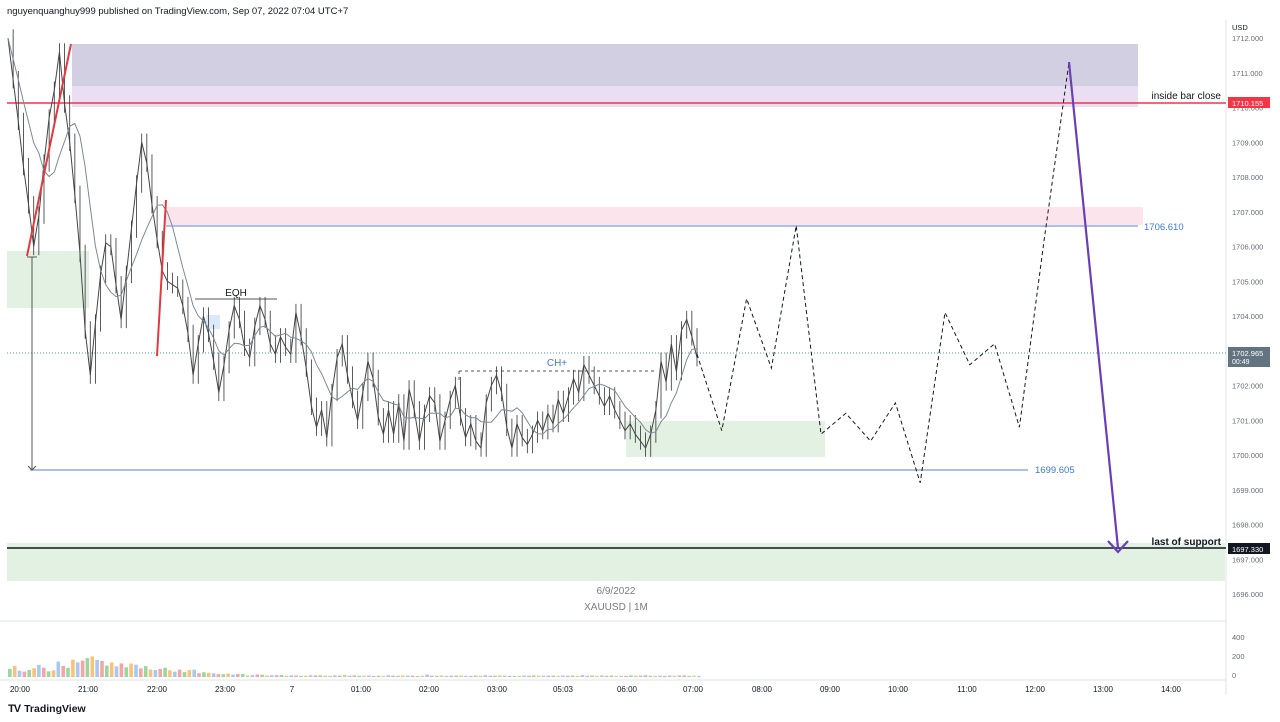  I want to click on eqh-small-box, so click(213, 322).